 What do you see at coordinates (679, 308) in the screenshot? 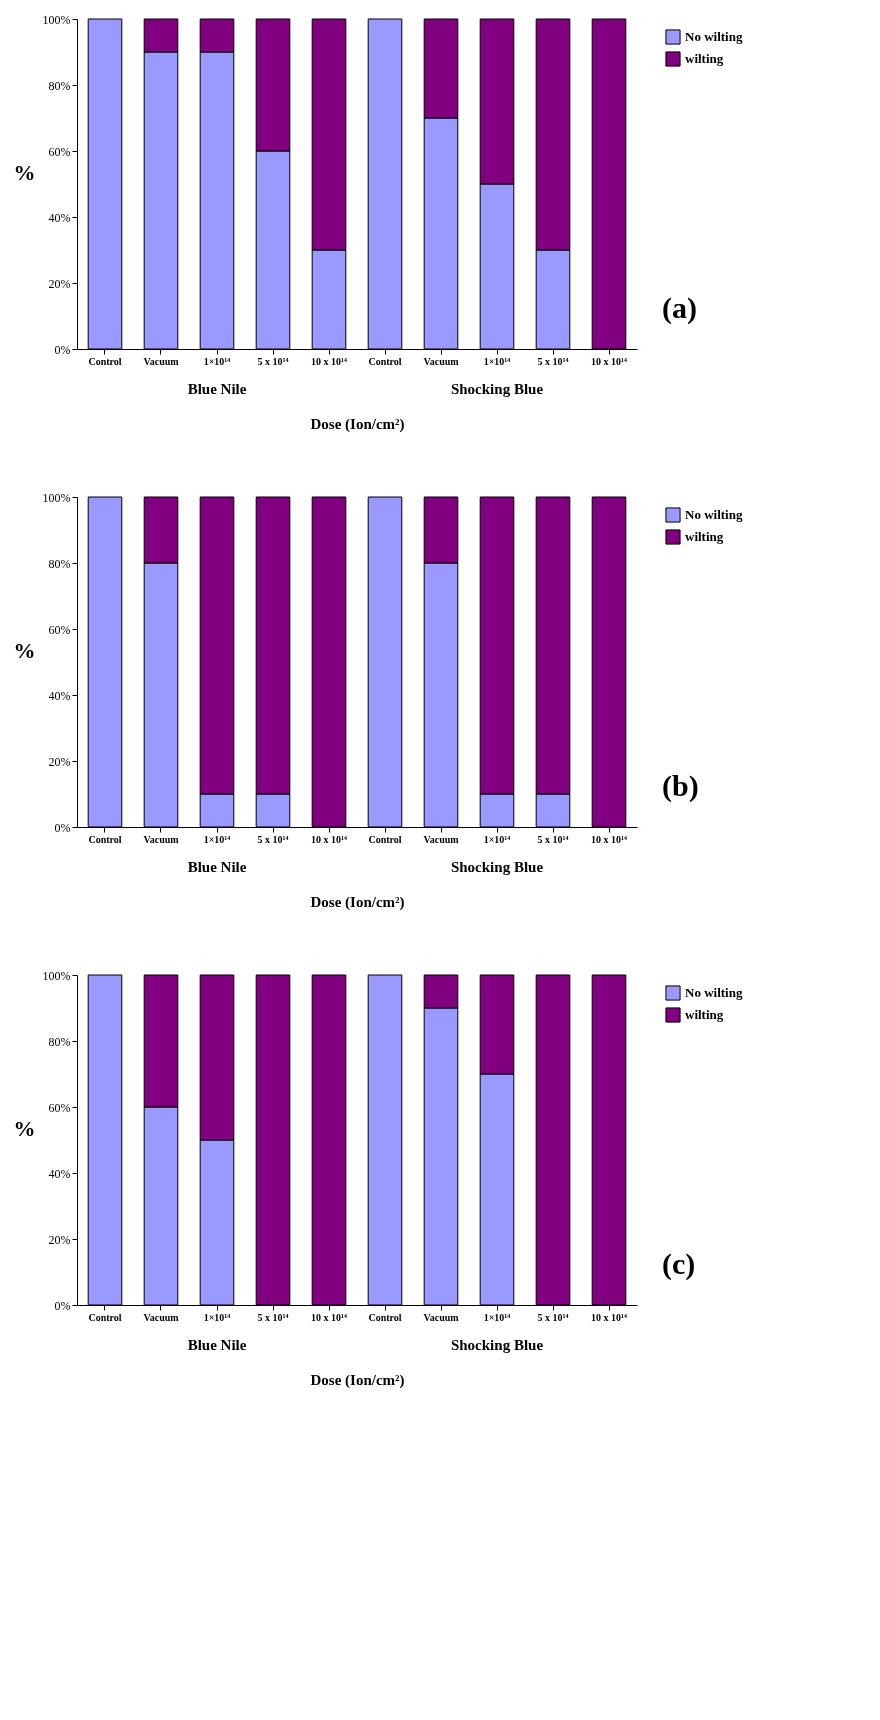
I see `text: (a)` at bounding box center [679, 308].